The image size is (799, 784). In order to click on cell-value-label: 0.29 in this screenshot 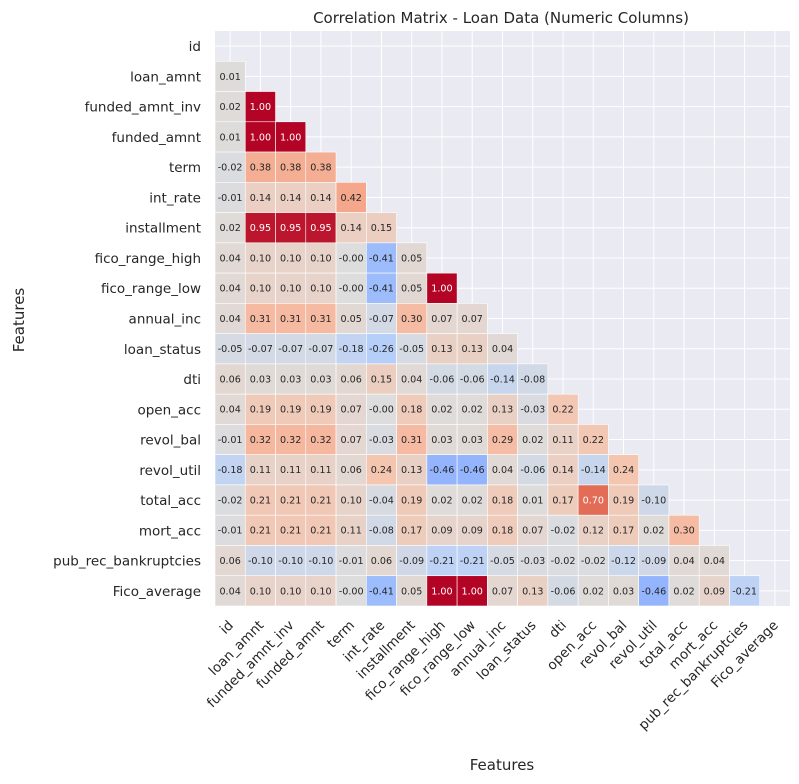, I will do `click(502, 440)`.